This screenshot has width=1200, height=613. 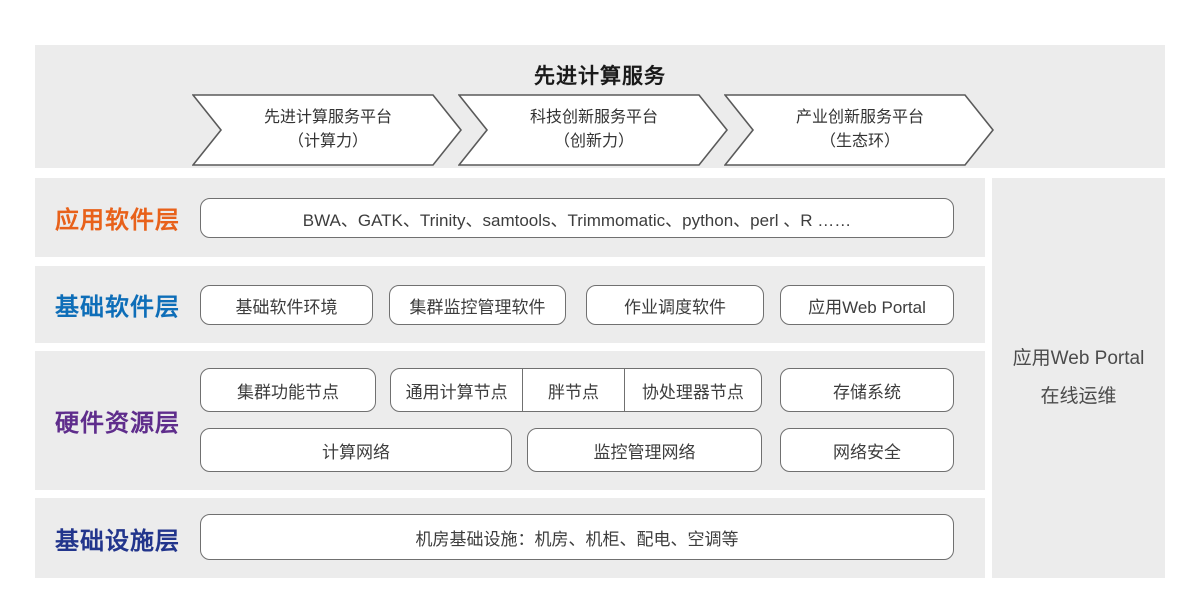 What do you see at coordinates (600, 76) in the screenshot?
I see `diagram-title: 先进计算服务` at bounding box center [600, 76].